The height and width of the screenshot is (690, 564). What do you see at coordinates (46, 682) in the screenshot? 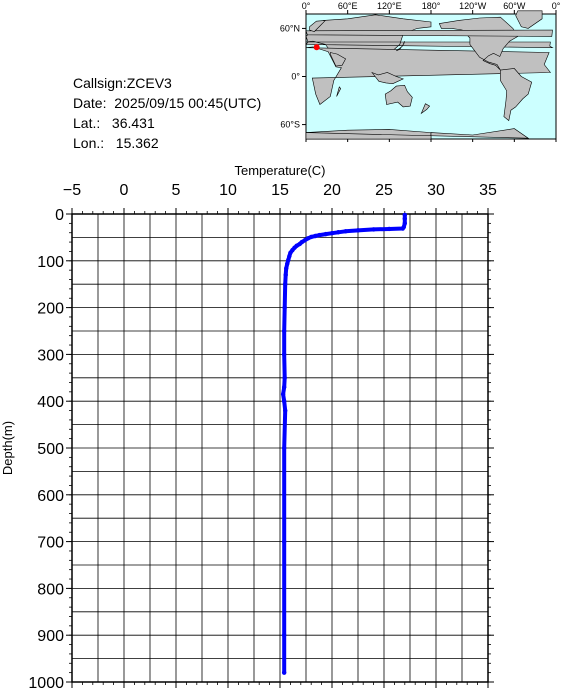
I see `y-tick-label: 1000` at bounding box center [46, 682].